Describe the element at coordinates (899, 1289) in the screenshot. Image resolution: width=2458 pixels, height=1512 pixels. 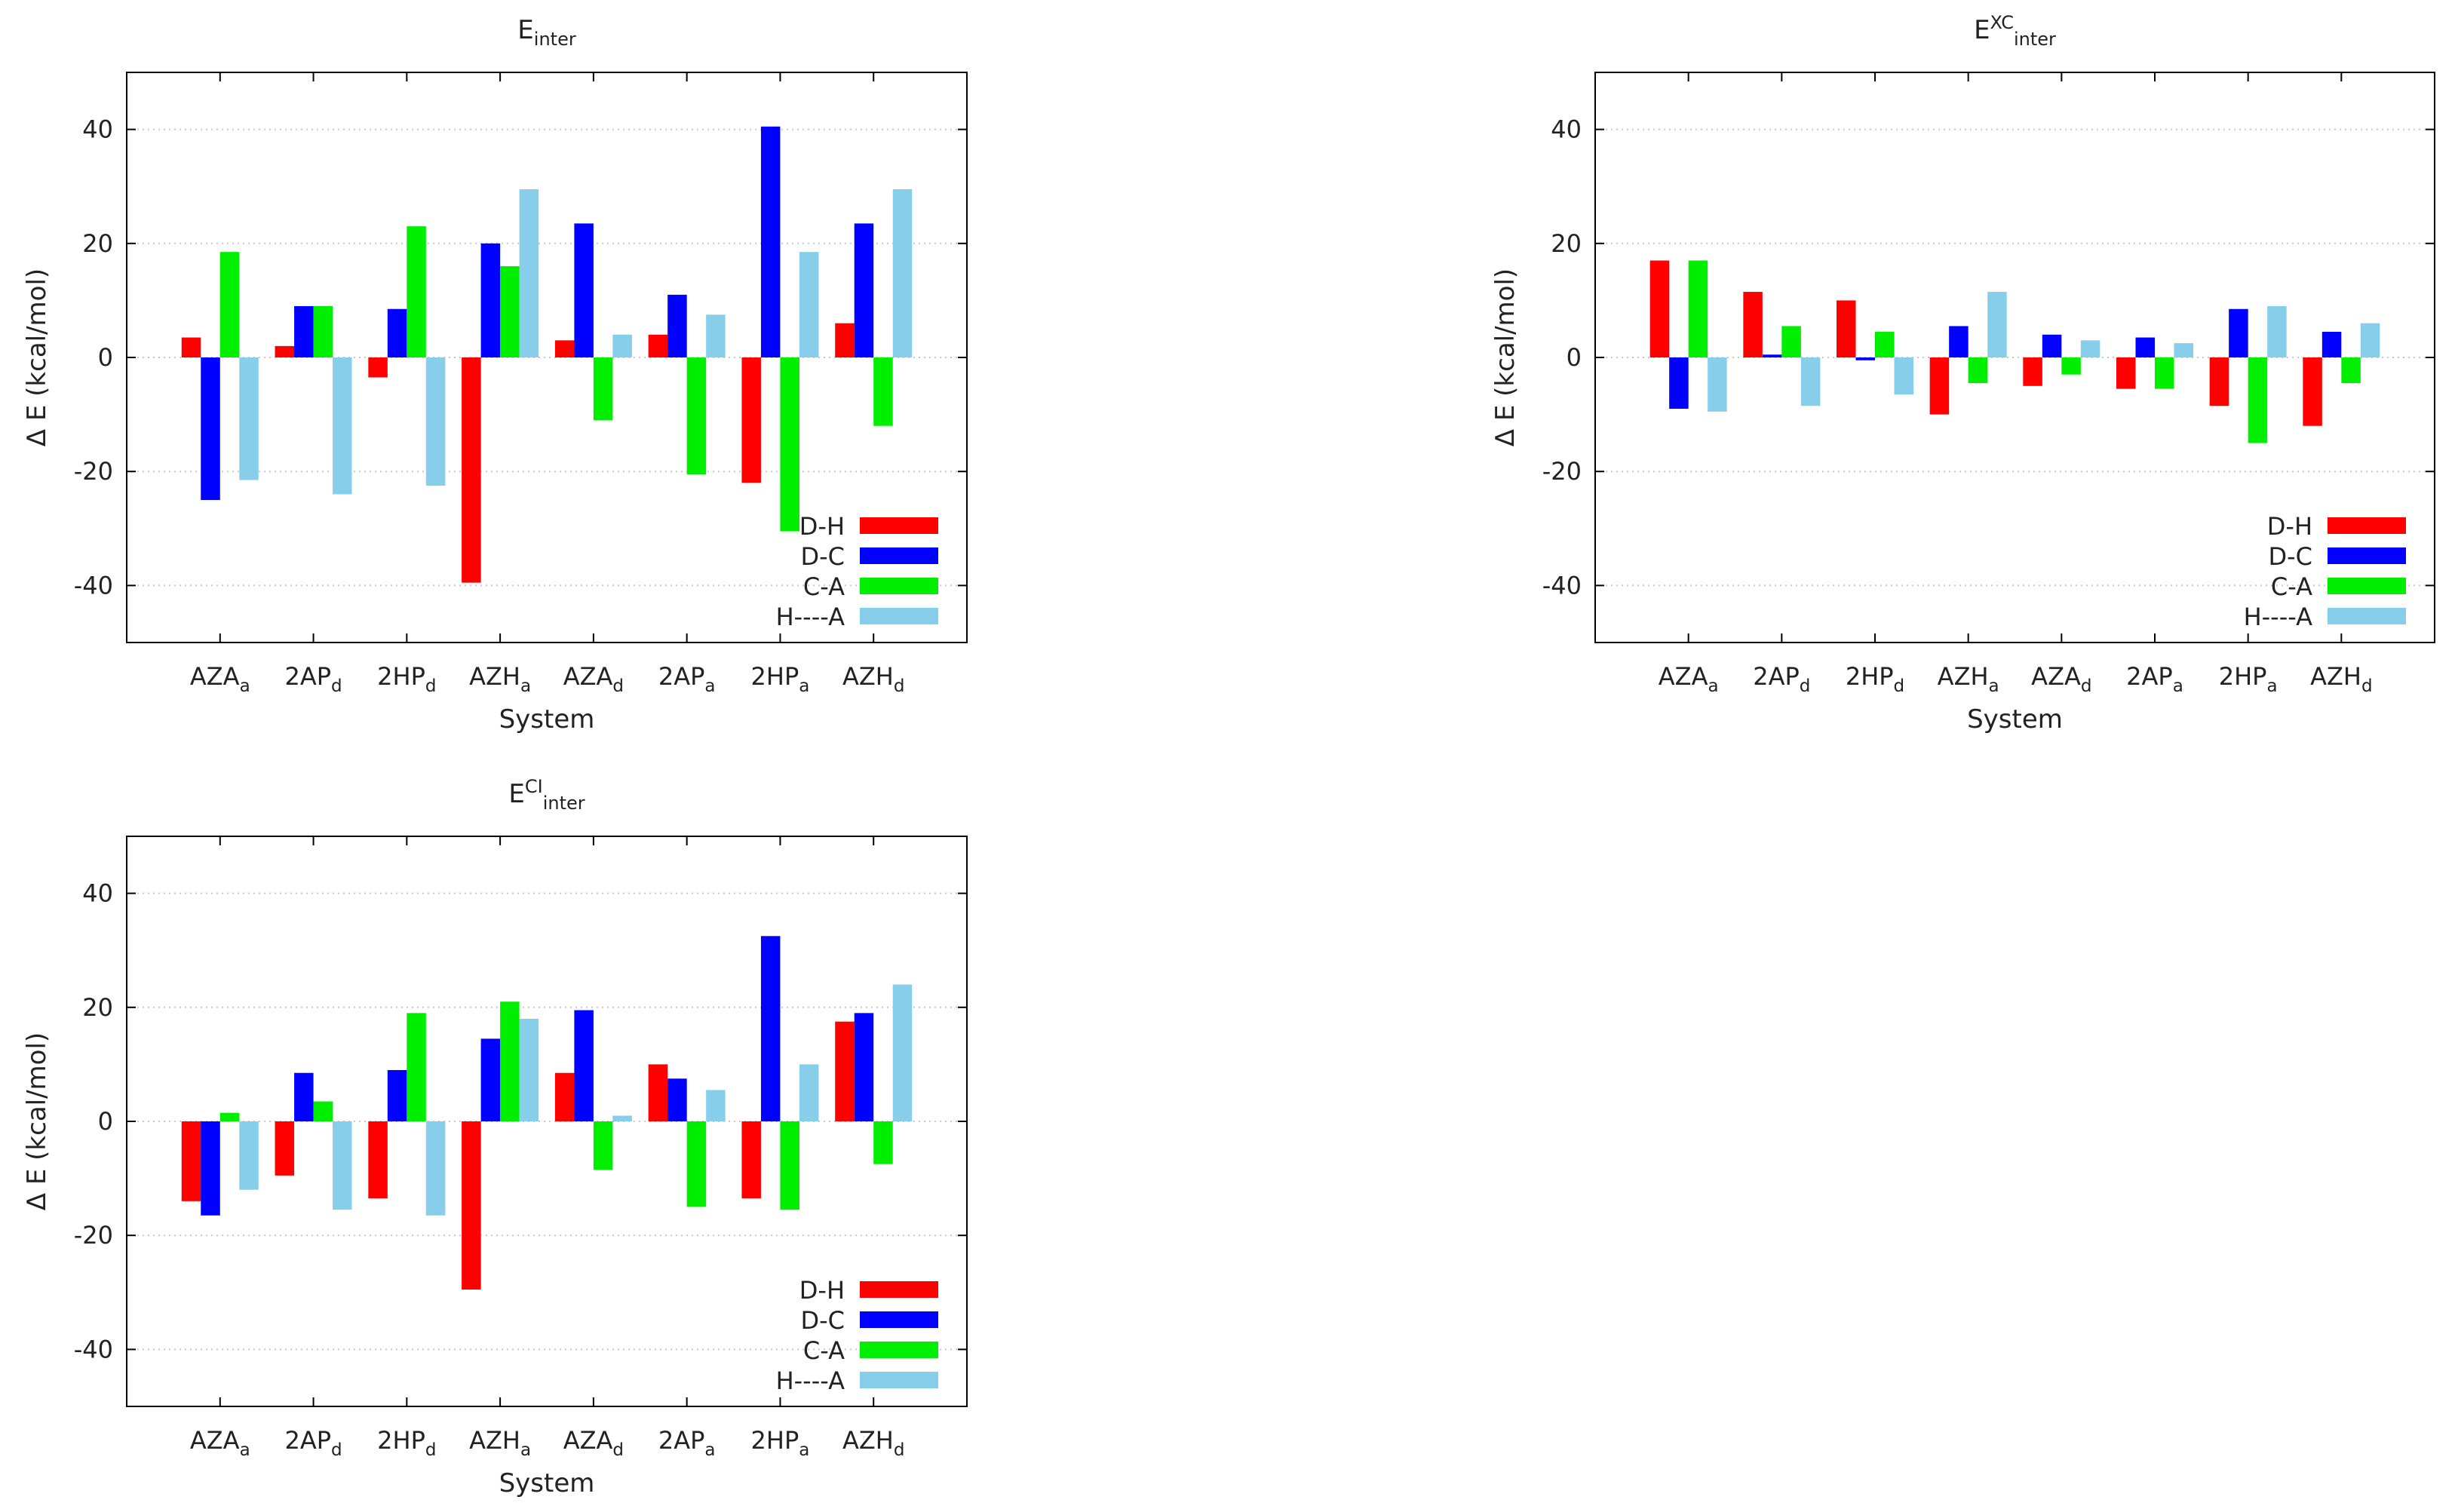
I see `legend-swatch-d-h` at that location.